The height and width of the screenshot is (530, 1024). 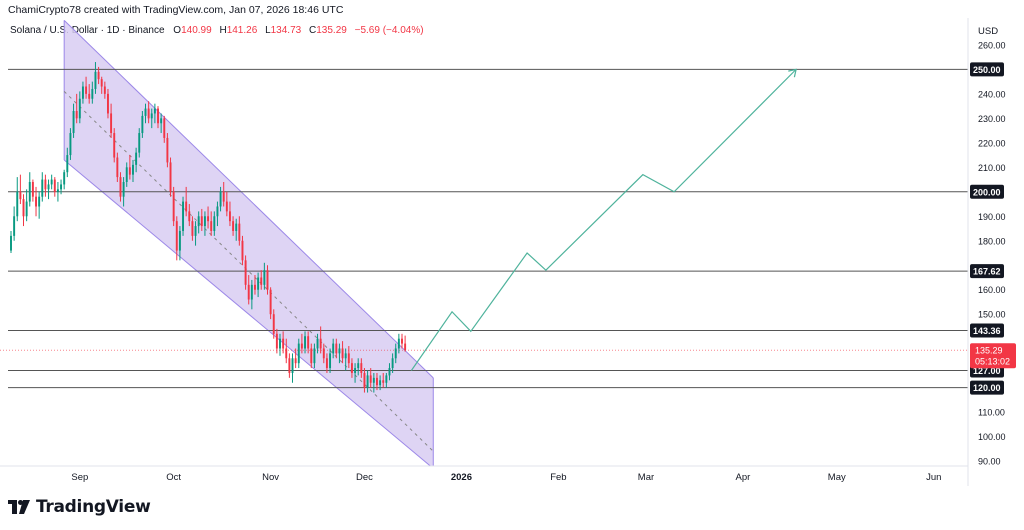 What do you see at coordinates (270, 477) in the screenshot?
I see `x-tick-label: Nov` at bounding box center [270, 477].